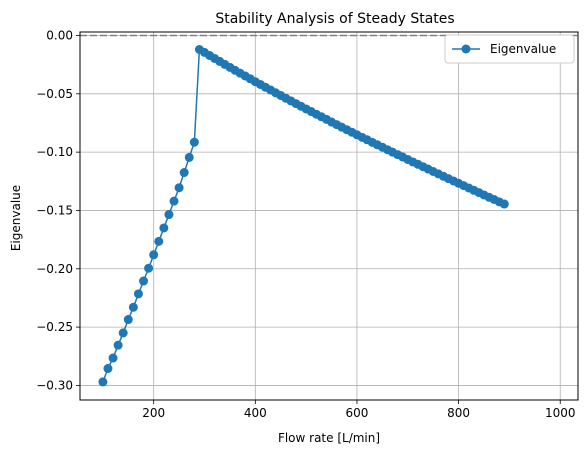 This screenshot has height=455, width=587. I want to click on y-tick-label: −0.30, so click(54, 385).